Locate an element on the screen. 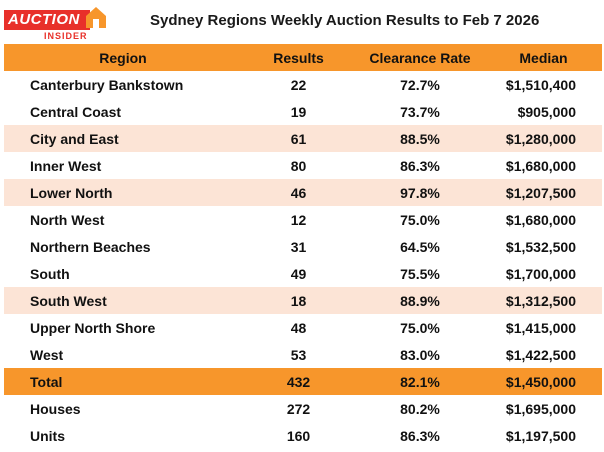 This screenshot has height=452, width=604. table-cell: South West is located at coordinates (123, 300).